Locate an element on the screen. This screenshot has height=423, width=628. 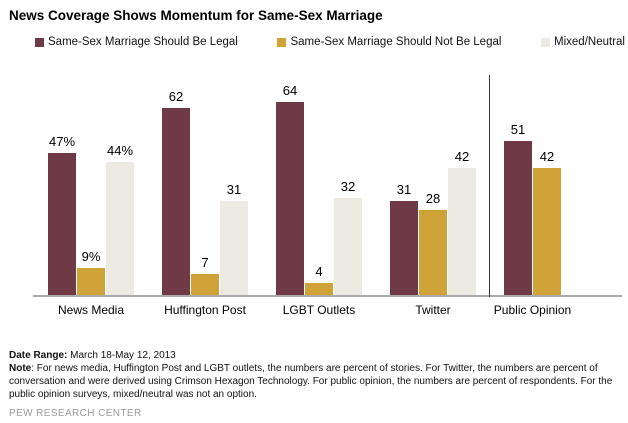
x-axis-label: Public Opinion is located at coordinates (532, 310).